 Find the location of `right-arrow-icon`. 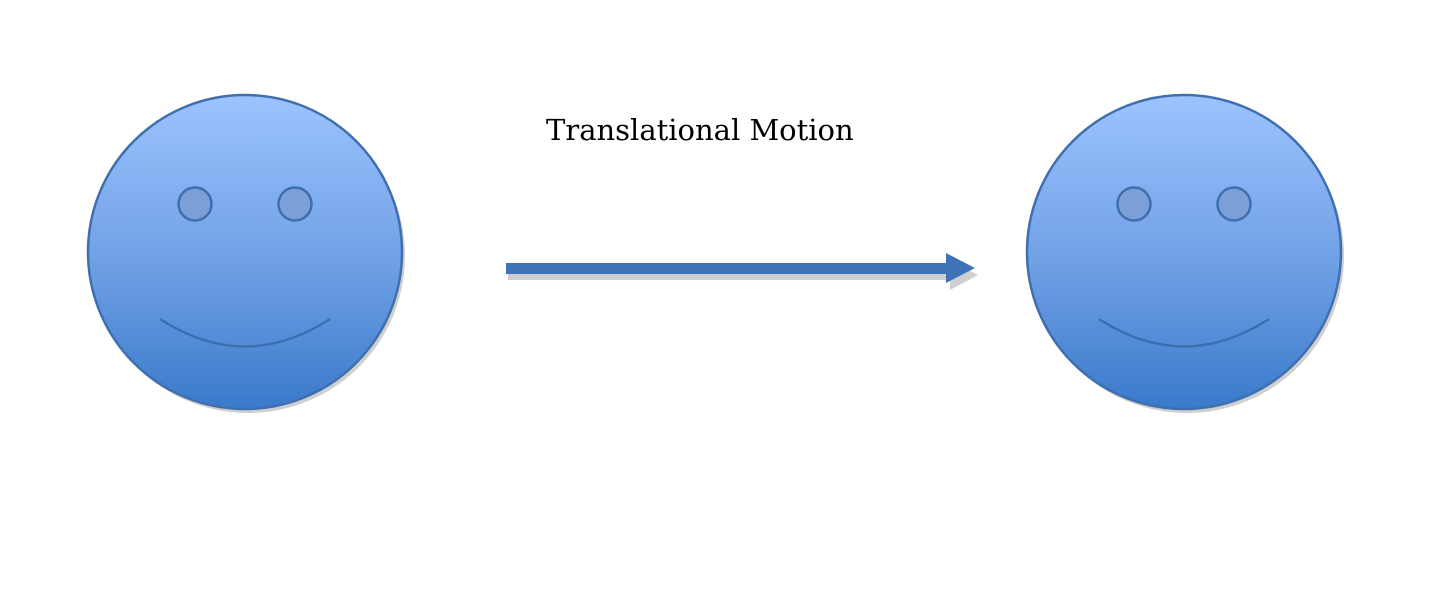

right-arrow-icon is located at coordinates (740, 268).